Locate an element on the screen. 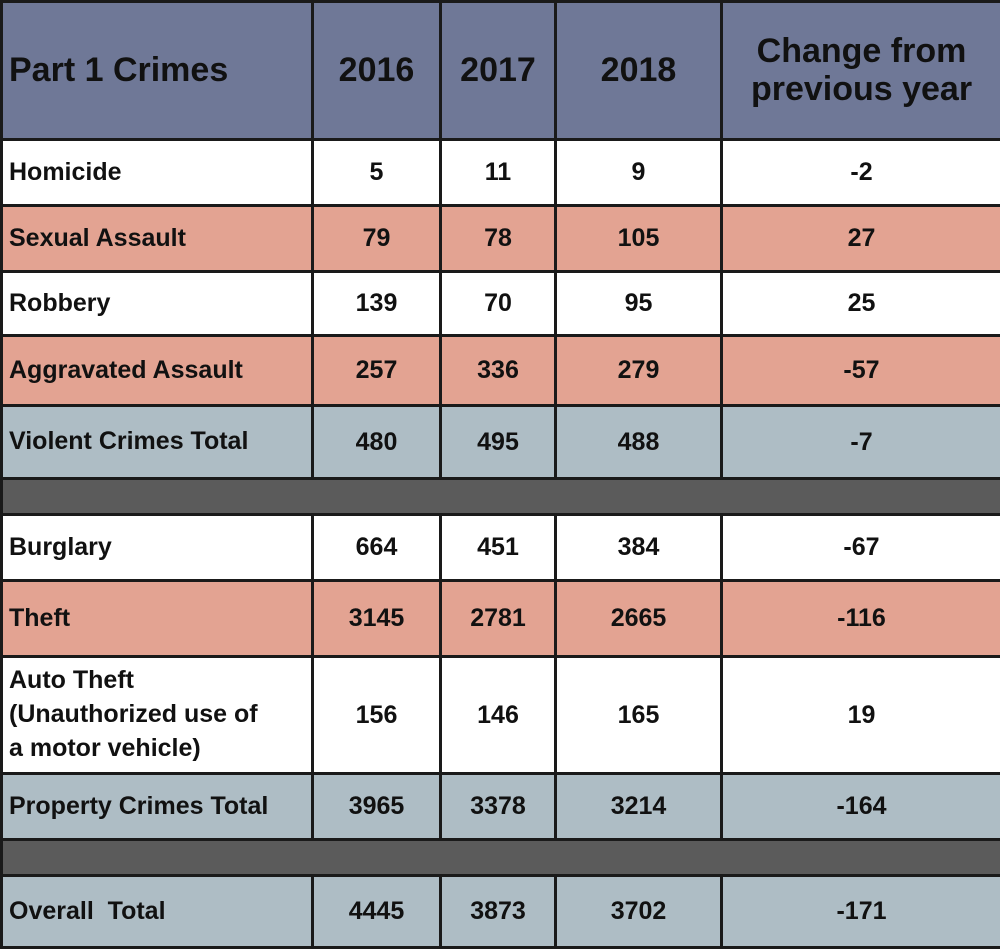 This screenshot has height=949, width=1000. value-2018: 488 is located at coordinates (639, 442).